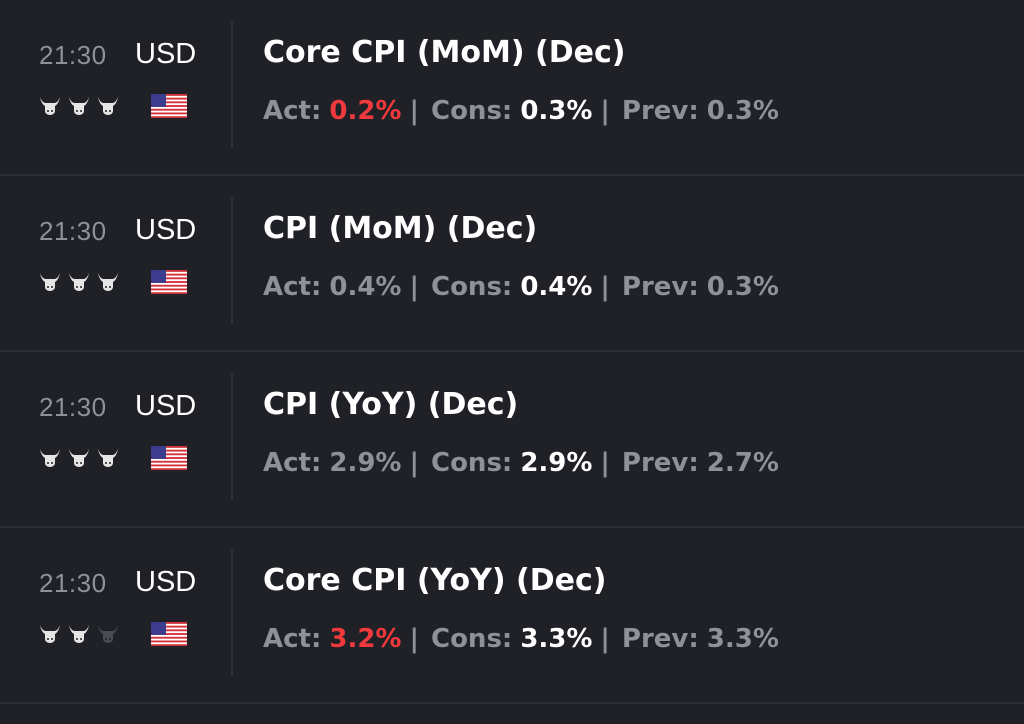  What do you see at coordinates (391, 404) in the screenshot?
I see `event-title: CPI (YoY) (Dec)` at bounding box center [391, 404].